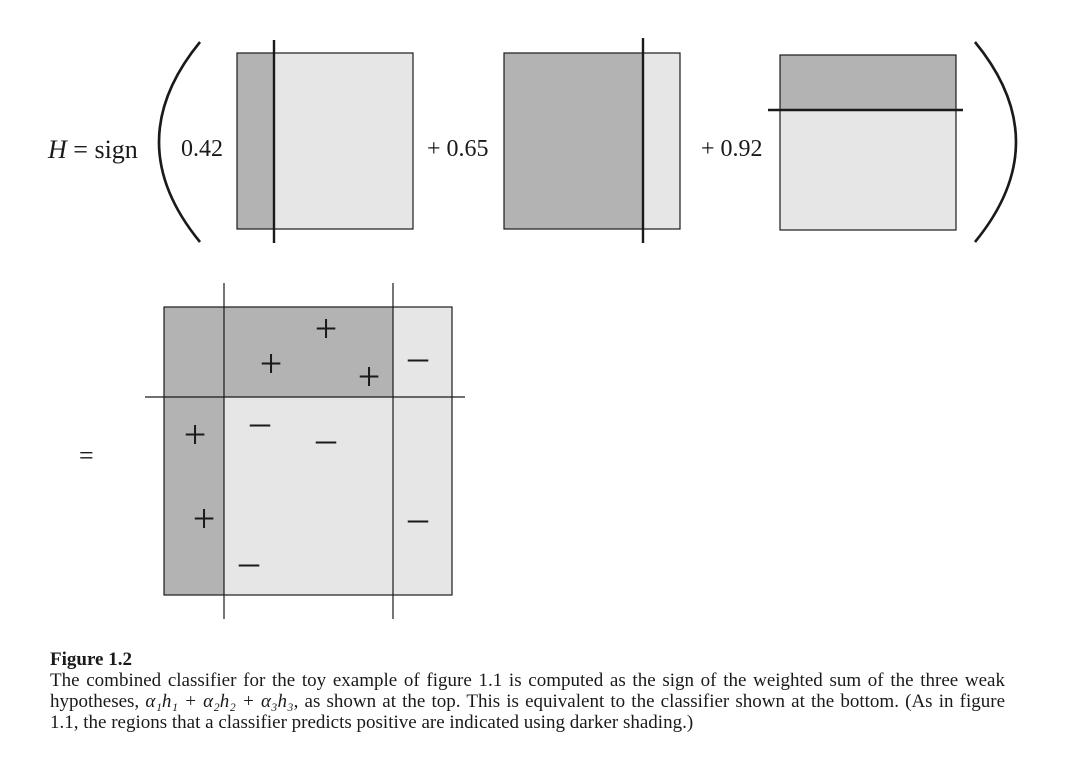 Image resolution: width=1072 pixels, height=776 pixels. Describe the element at coordinates (573, 141) in the screenshot. I see `h2-dark-region` at that location.